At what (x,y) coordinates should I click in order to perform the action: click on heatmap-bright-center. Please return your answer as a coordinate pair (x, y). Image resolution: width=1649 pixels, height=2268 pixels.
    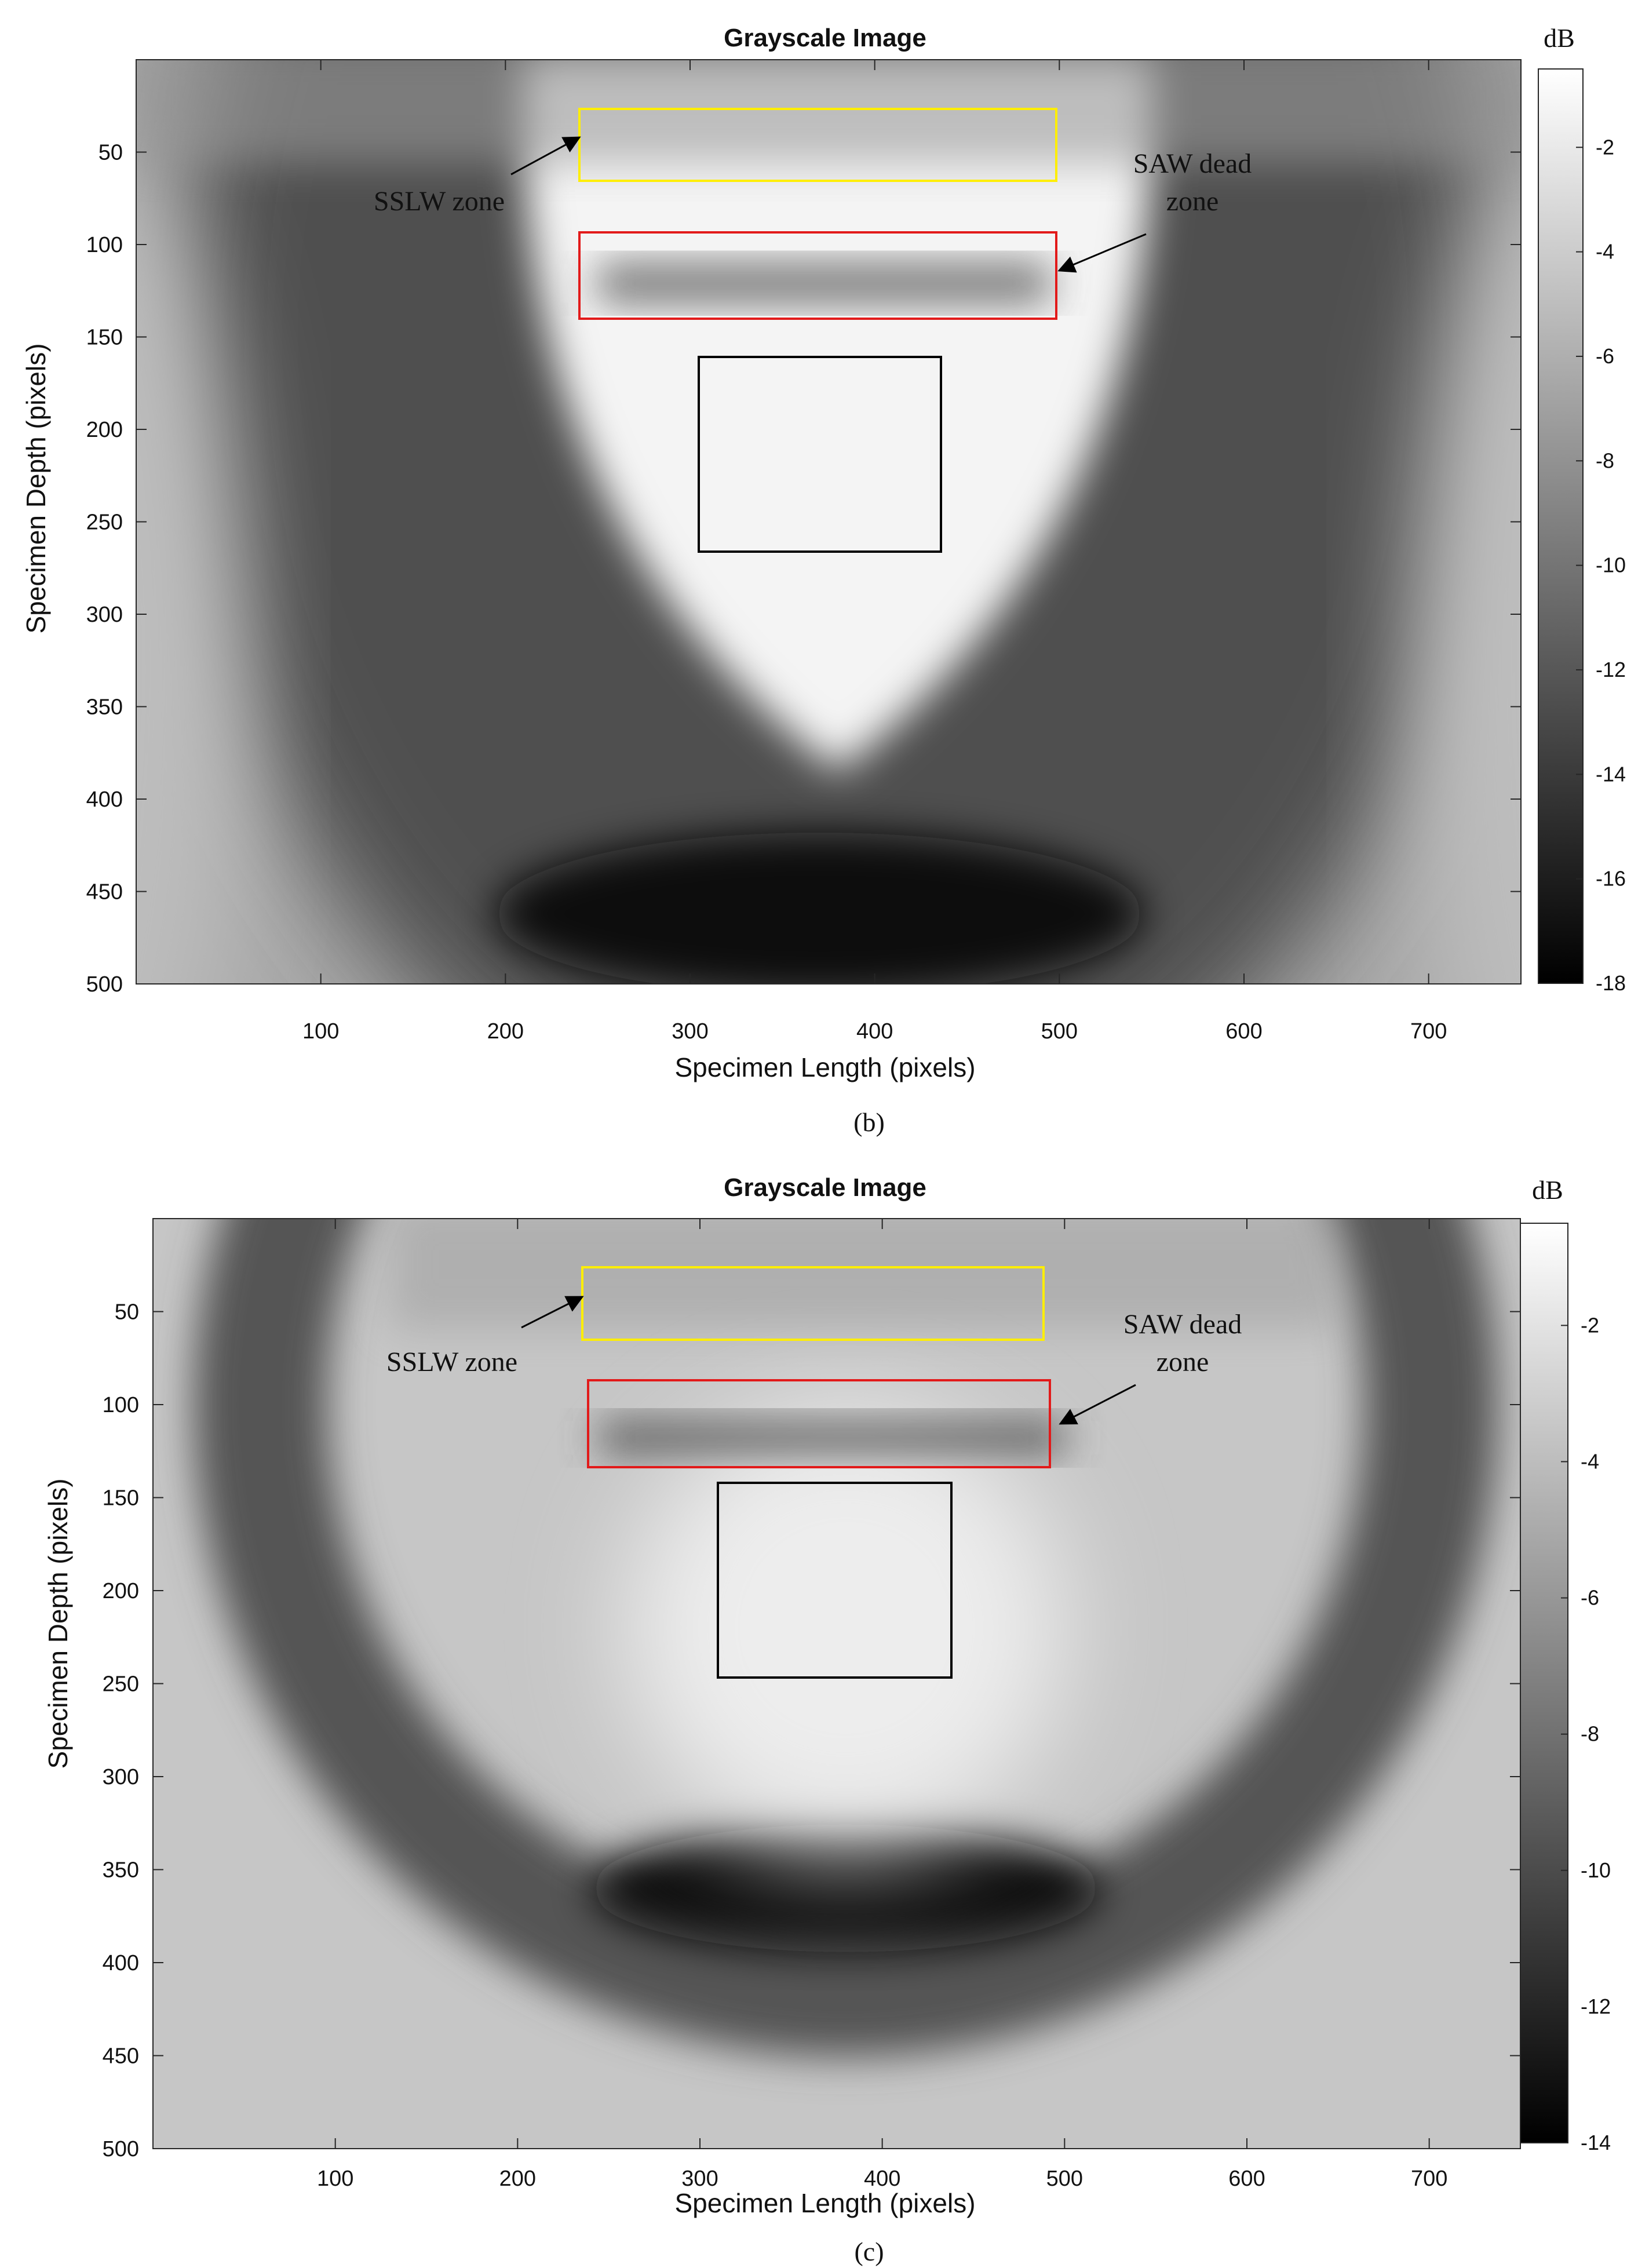
    Looking at the image, I should click on (846, 1628).